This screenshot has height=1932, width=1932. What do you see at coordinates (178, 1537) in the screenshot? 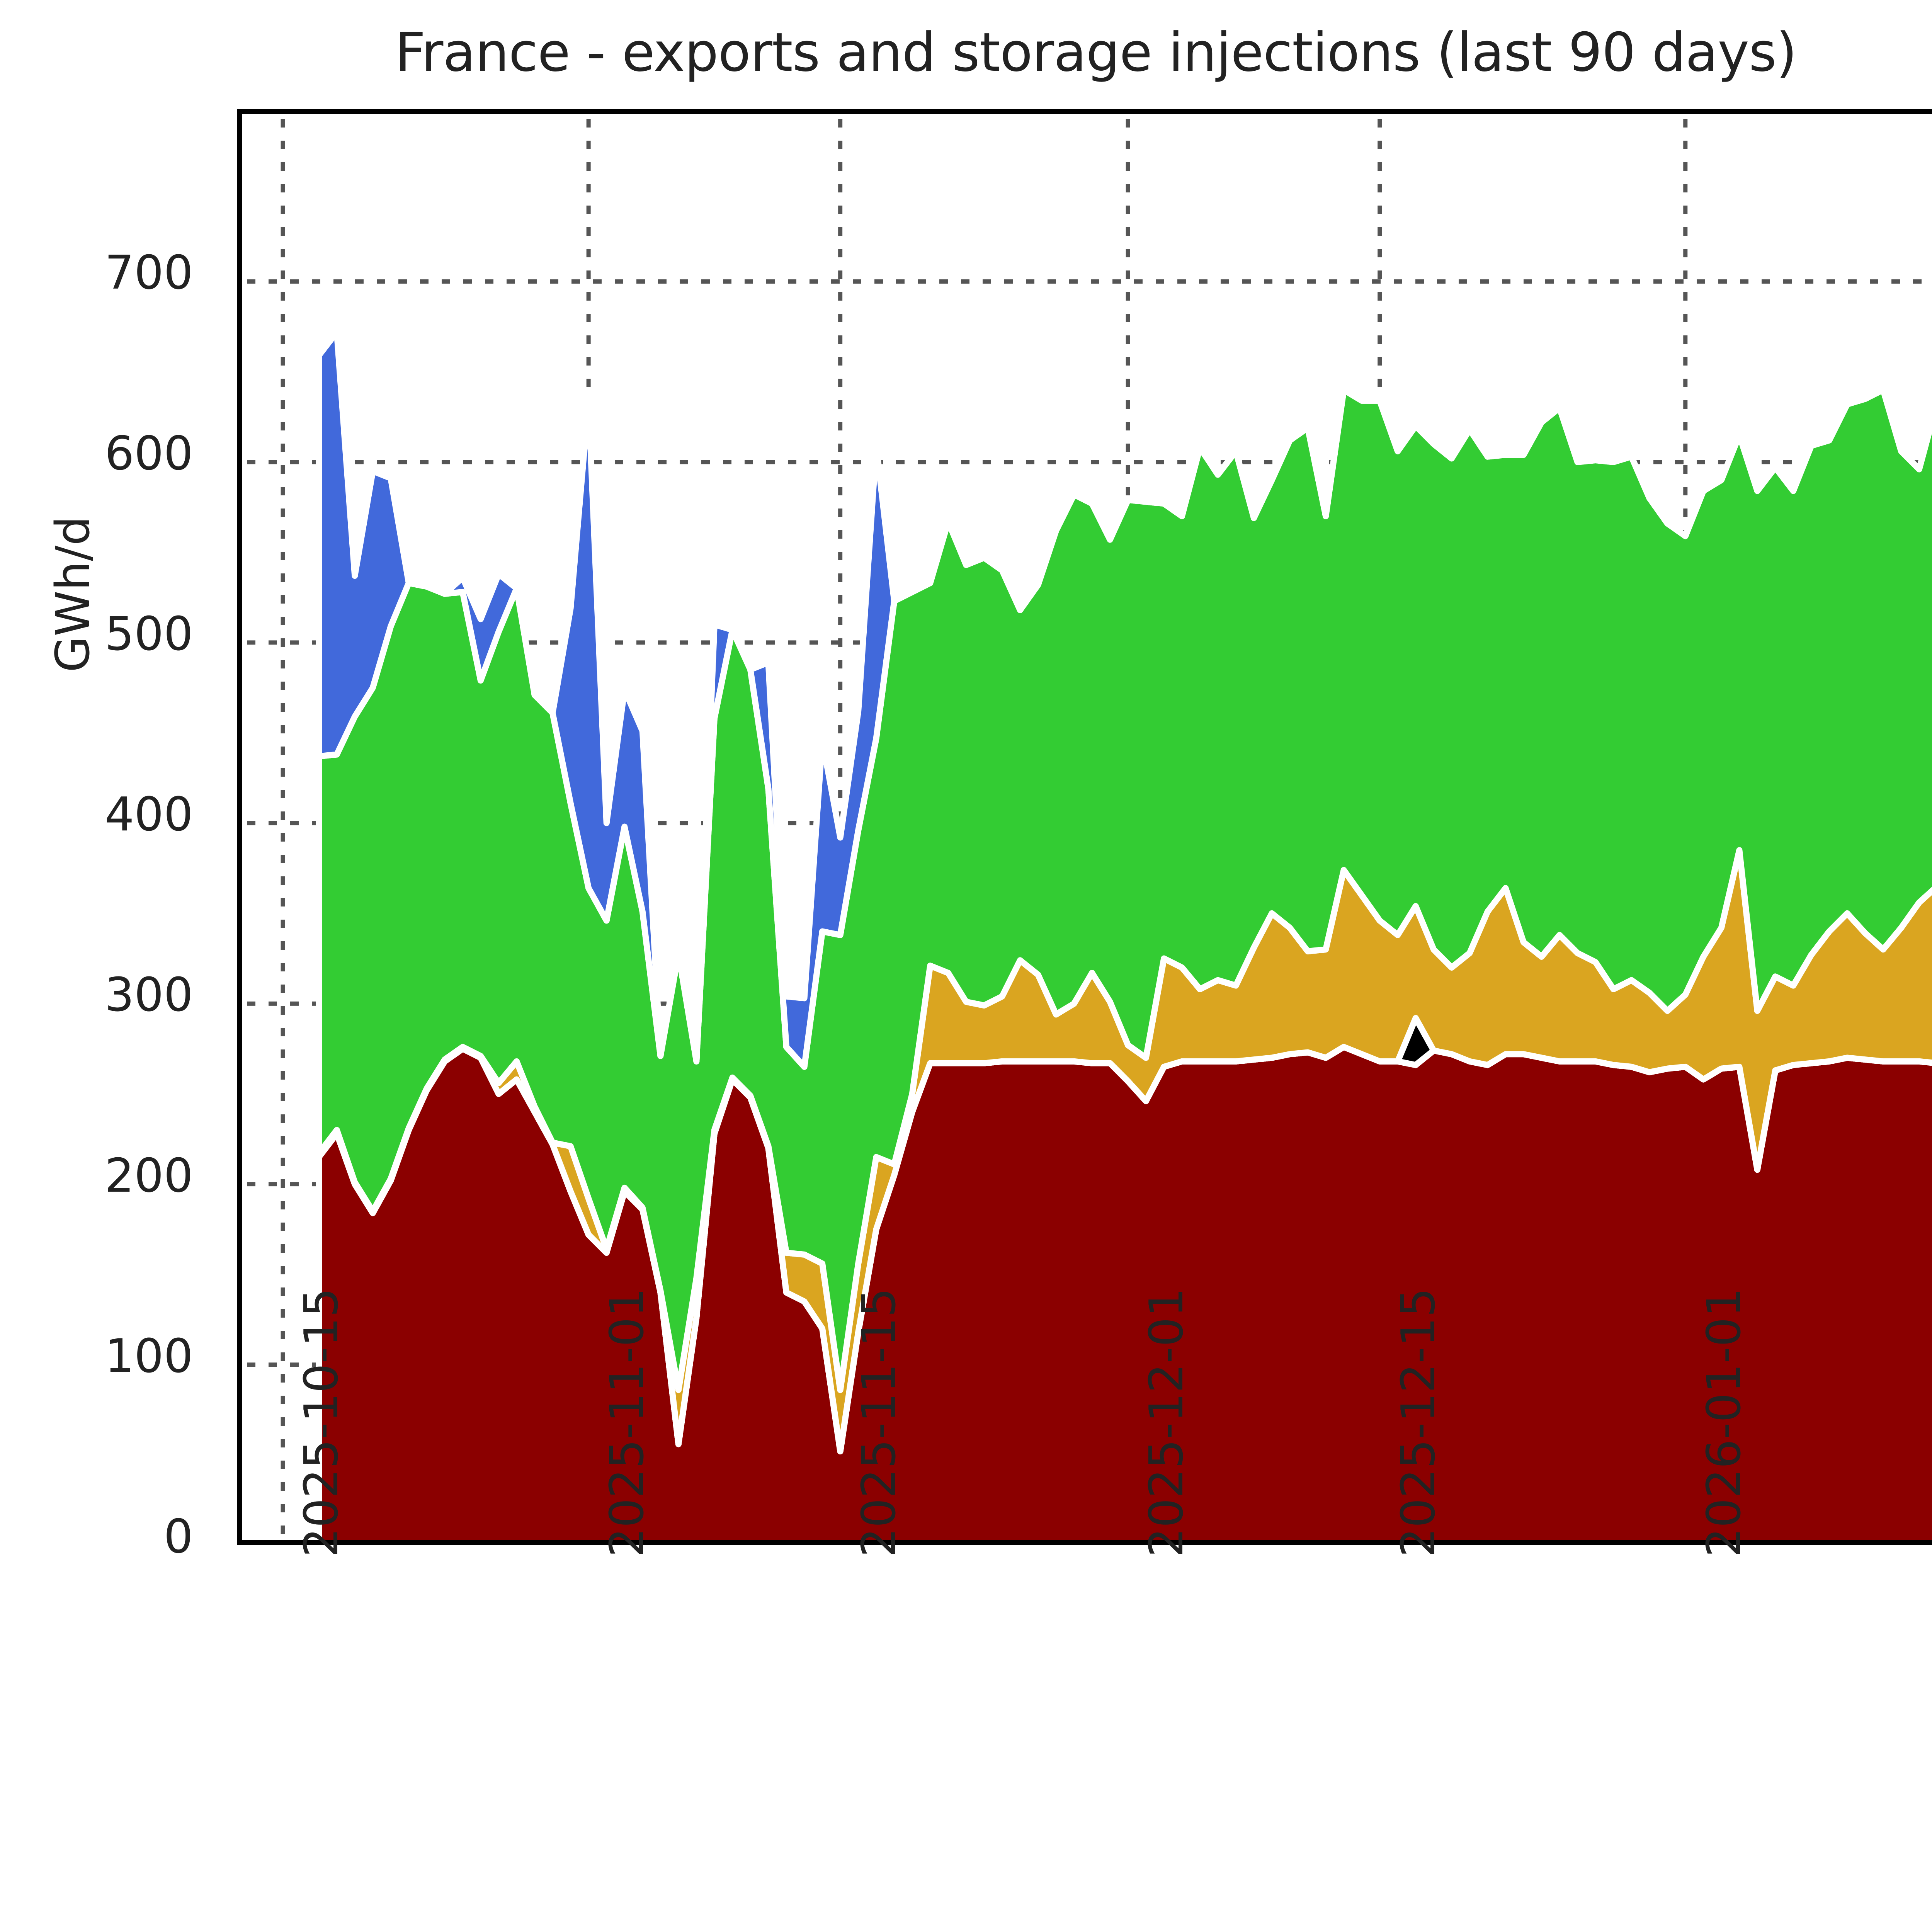
I see `y-tick-label: 0` at bounding box center [178, 1537].